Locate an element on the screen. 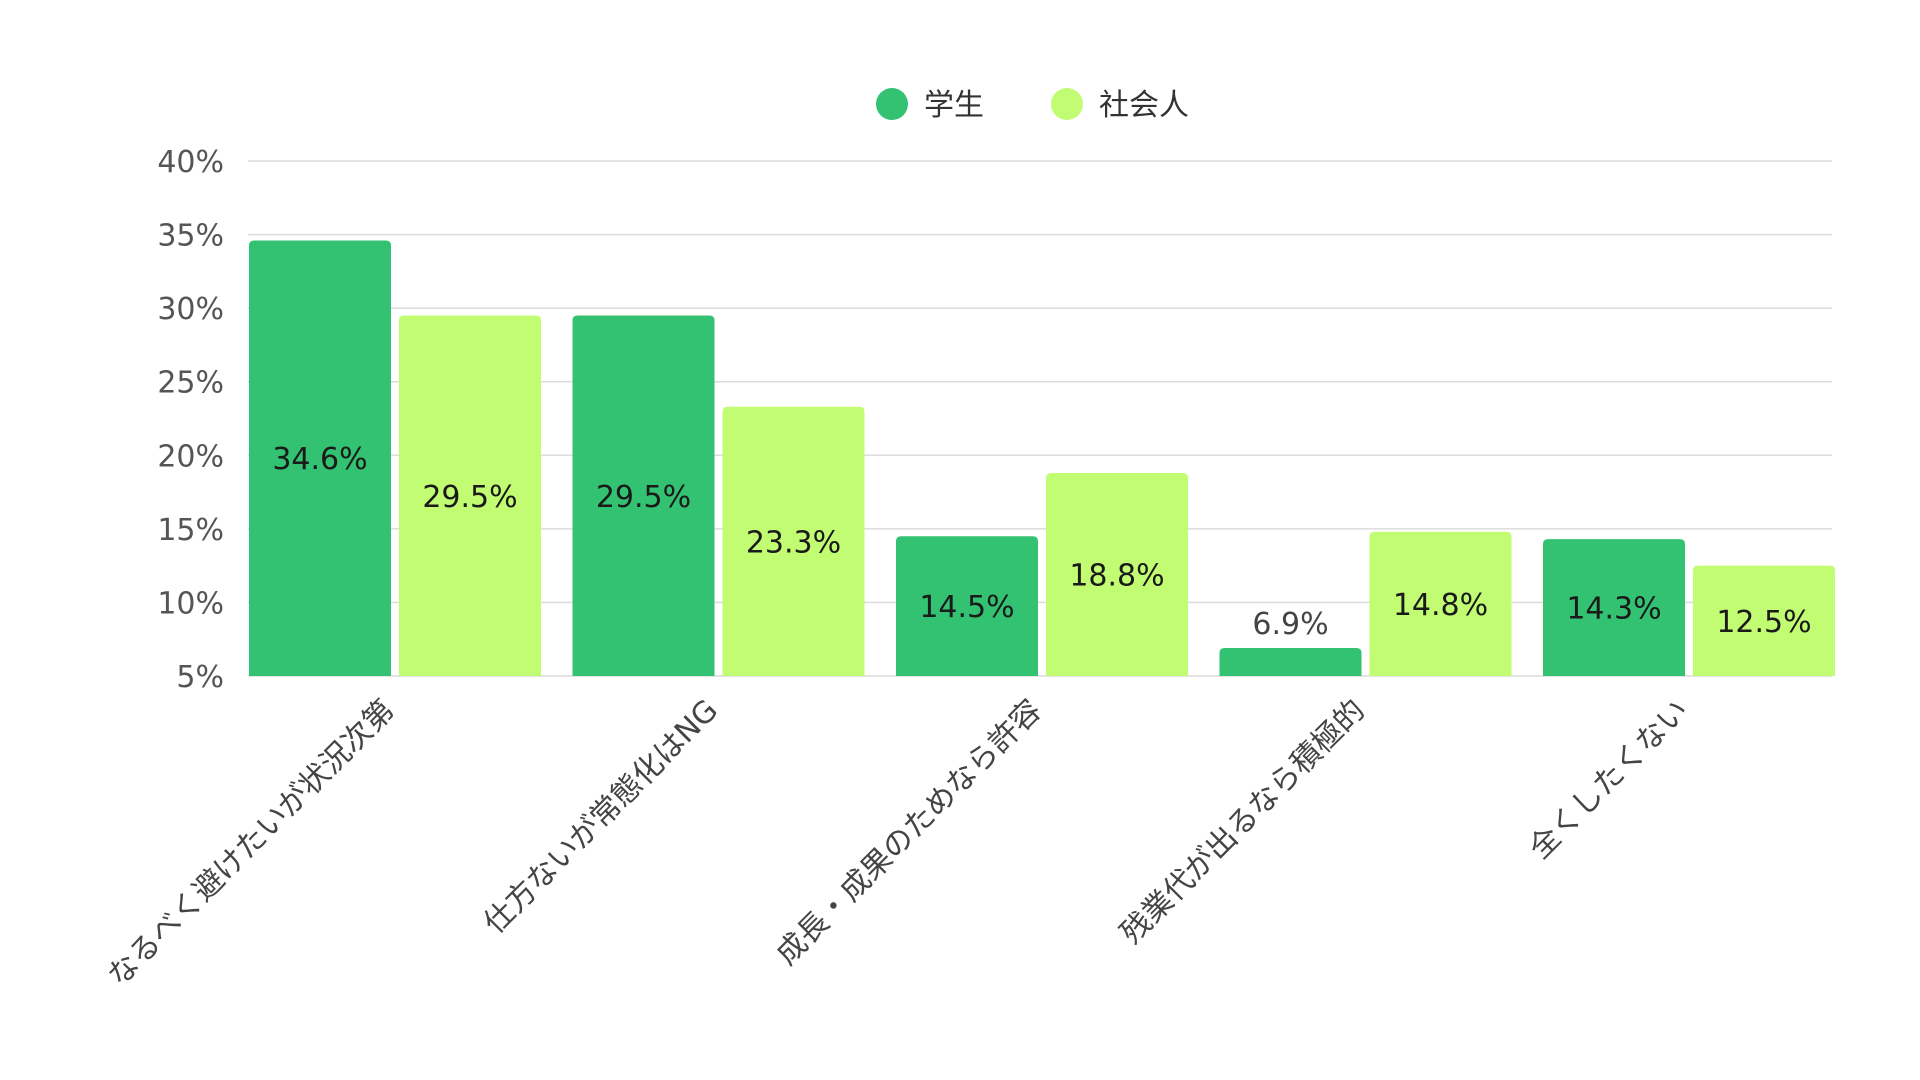 This screenshot has height=1080, width=1920. data-label-student-0: 34.6% is located at coordinates (319, 459).